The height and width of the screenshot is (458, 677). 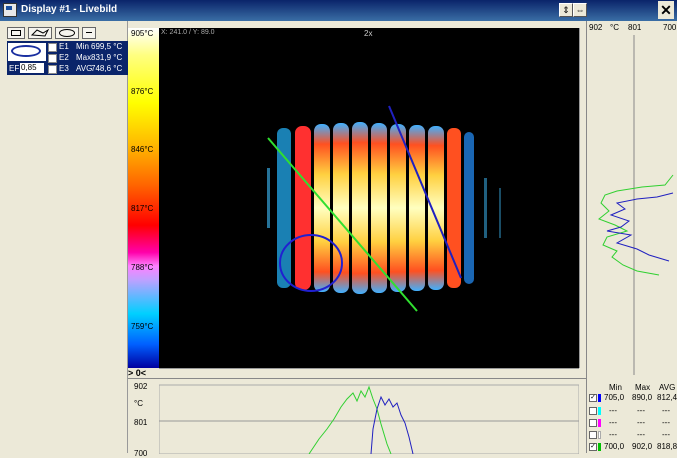 I want to click on horizontal-profile-panel: 902 °C 801 700, so click(x=357, y=418).